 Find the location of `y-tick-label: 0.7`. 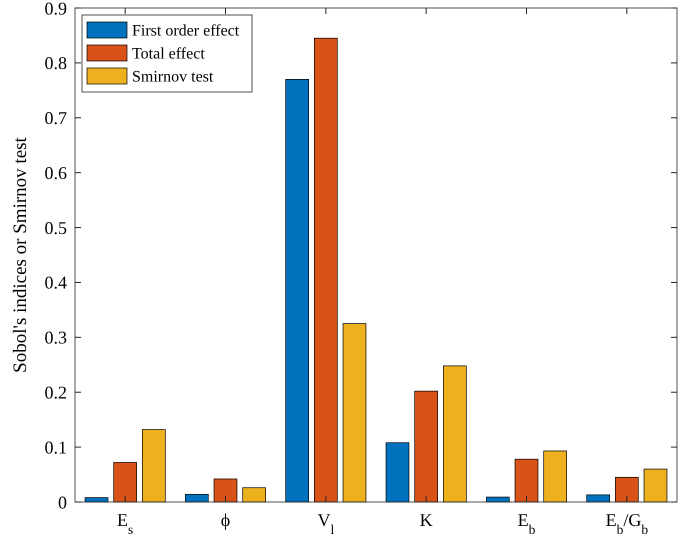

y-tick-label: 0.7 is located at coordinates (55, 118).